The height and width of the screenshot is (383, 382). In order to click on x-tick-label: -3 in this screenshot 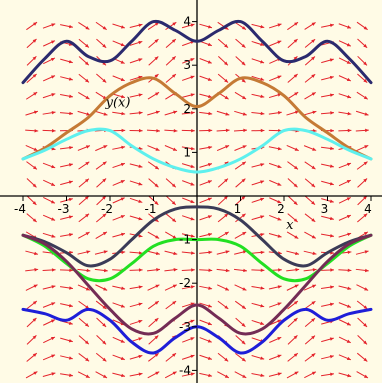, I will do `click(64, 209)`.